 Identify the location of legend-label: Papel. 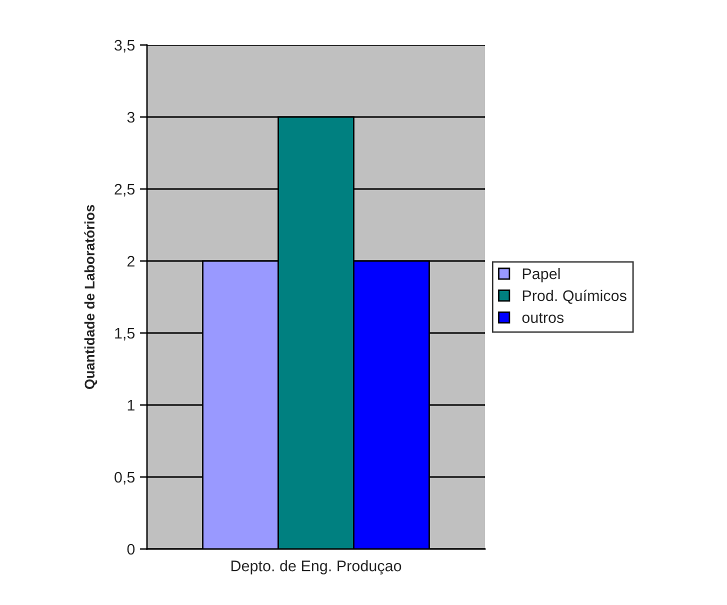
(541, 275).